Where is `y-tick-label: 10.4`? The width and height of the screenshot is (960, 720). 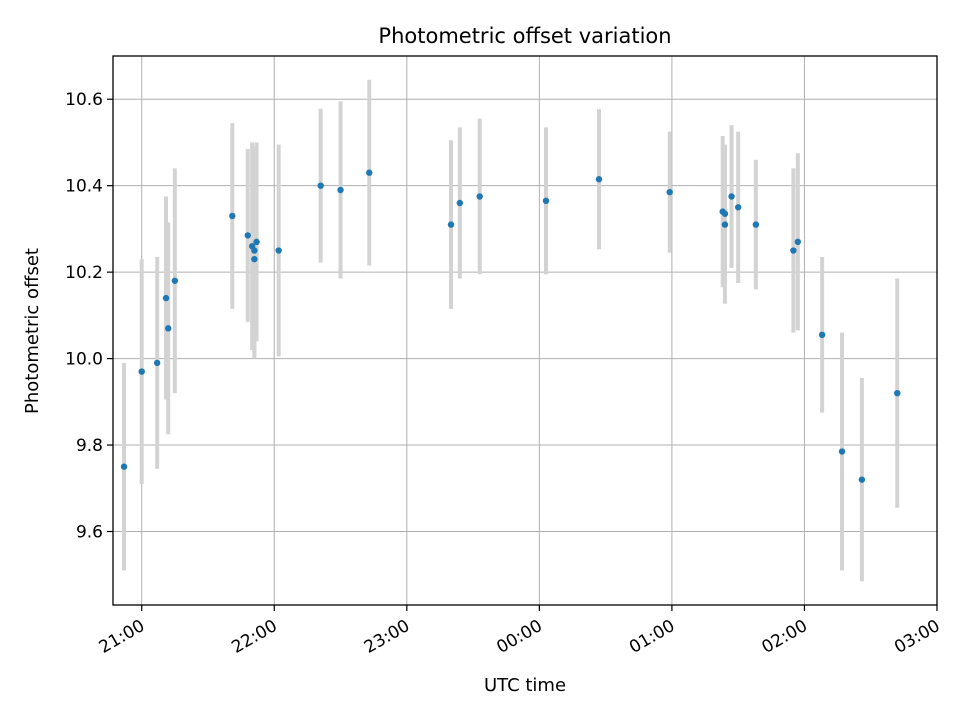
y-tick-label: 10.4 is located at coordinates (84, 187).